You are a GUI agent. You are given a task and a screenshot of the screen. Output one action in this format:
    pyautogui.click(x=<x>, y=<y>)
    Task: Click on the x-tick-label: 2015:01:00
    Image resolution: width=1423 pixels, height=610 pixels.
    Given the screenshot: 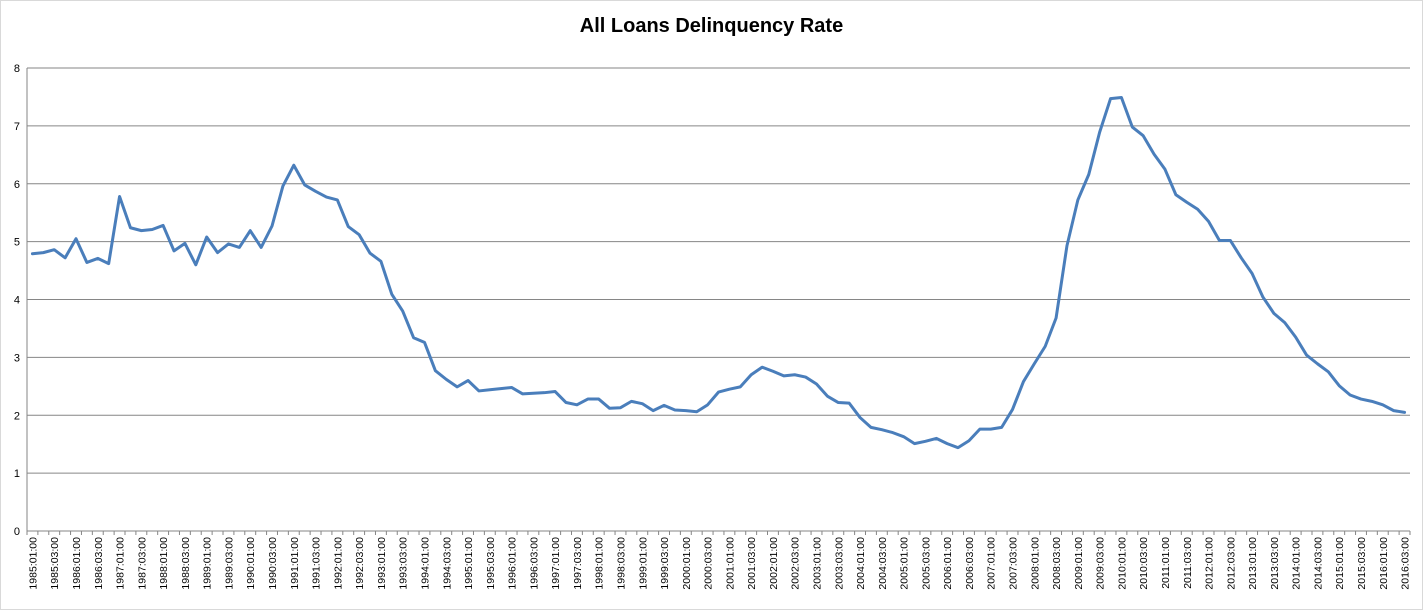 What is the action you would take?
    pyautogui.click(x=1340, y=563)
    